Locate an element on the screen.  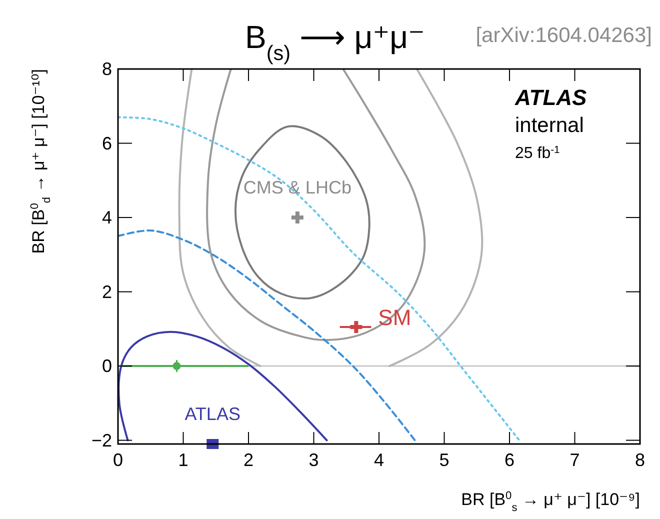
chart-title: B$_{(s)}$ ⟶ μ⁺μ⁻ is located at coordinates (335, 41).